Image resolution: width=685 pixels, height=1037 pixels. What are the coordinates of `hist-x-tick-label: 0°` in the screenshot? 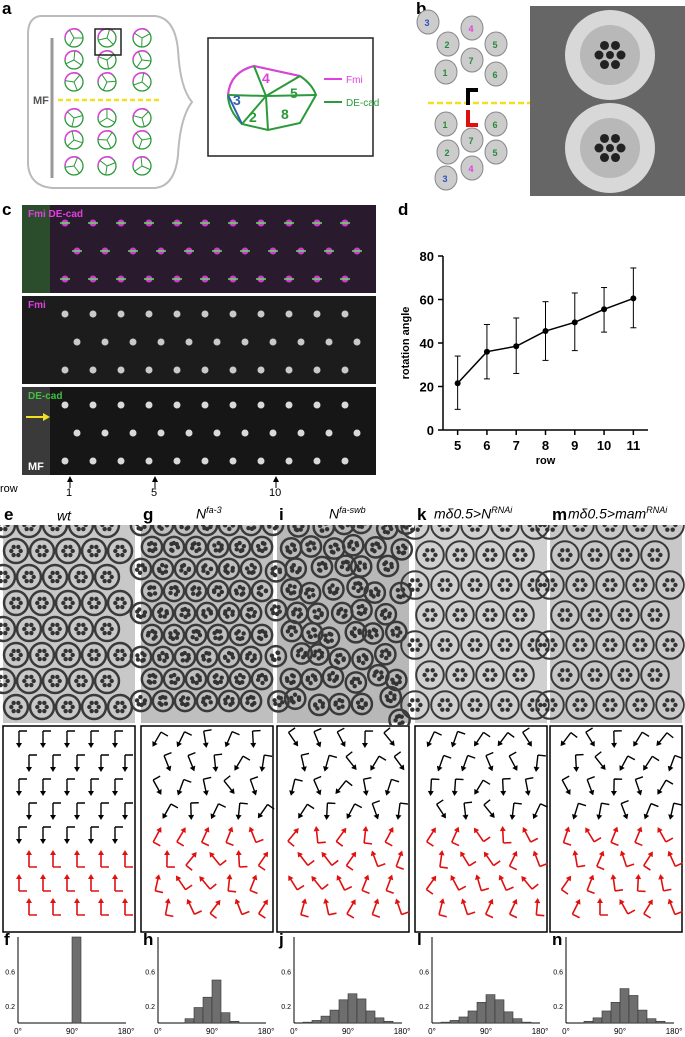 It's located at (432, 1031).